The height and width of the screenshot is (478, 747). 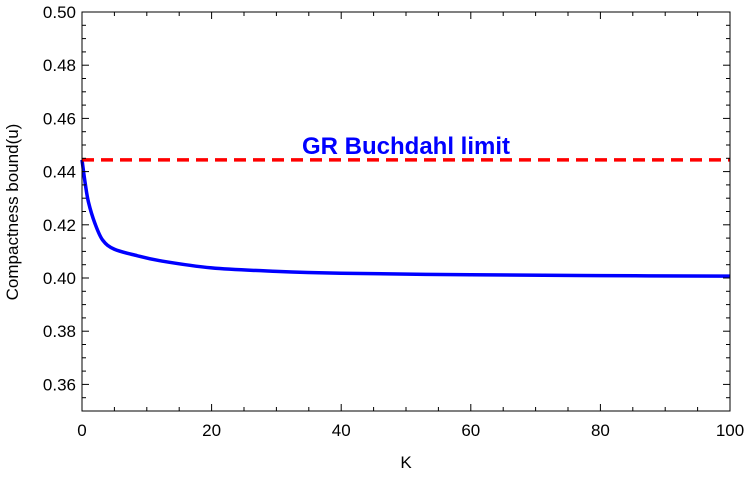 What do you see at coordinates (59, 384) in the screenshot?
I see `y-tick-label: 0.36` at bounding box center [59, 384].